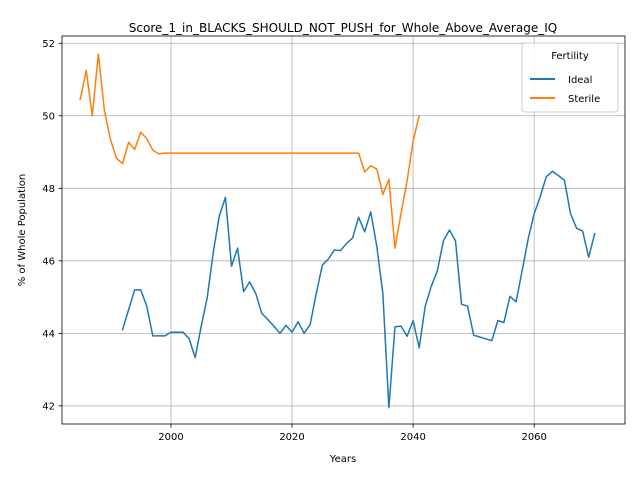 The width and height of the screenshot is (640, 480). What do you see at coordinates (170, 437) in the screenshot?
I see `x-tick-label: 2000` at bounding box center [170, 437].